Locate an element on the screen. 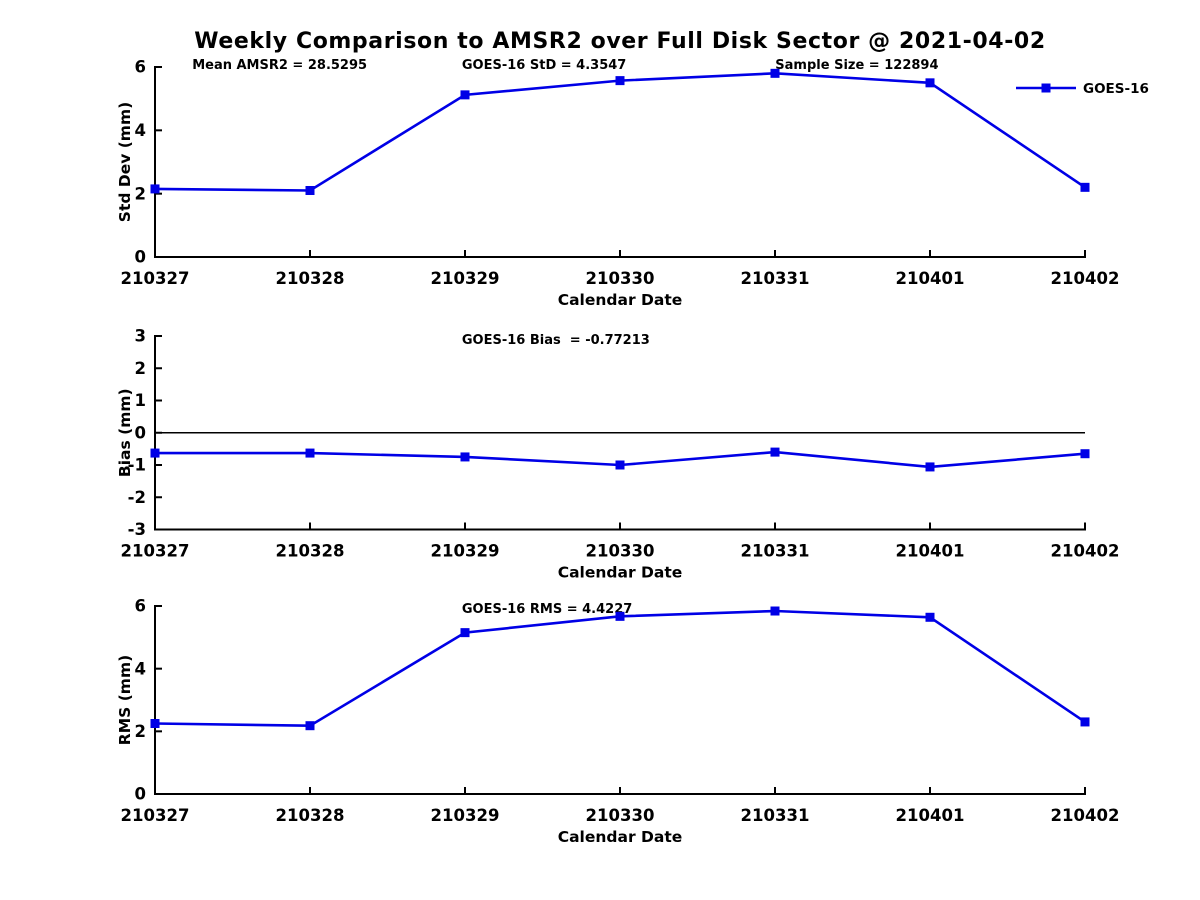 The height and width of the screenshot is (900, 1200). std-dev-line is located at coordinates (620, 132).